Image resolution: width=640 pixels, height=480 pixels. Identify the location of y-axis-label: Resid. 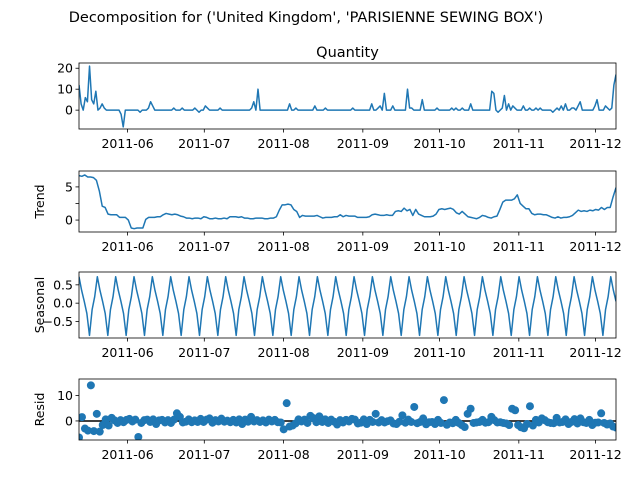
(39, 410).